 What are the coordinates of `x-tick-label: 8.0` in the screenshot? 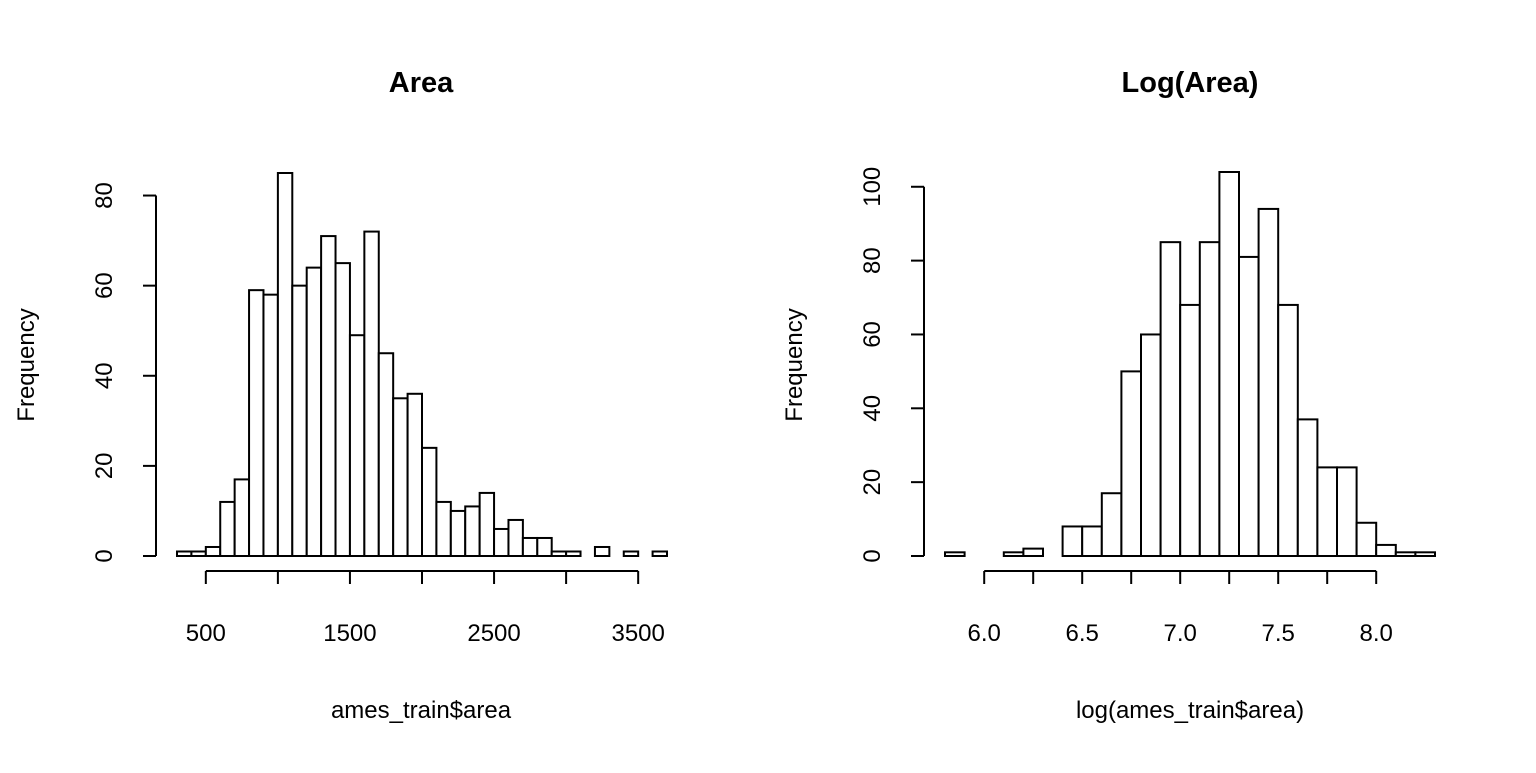 It's located at (1376, 633).